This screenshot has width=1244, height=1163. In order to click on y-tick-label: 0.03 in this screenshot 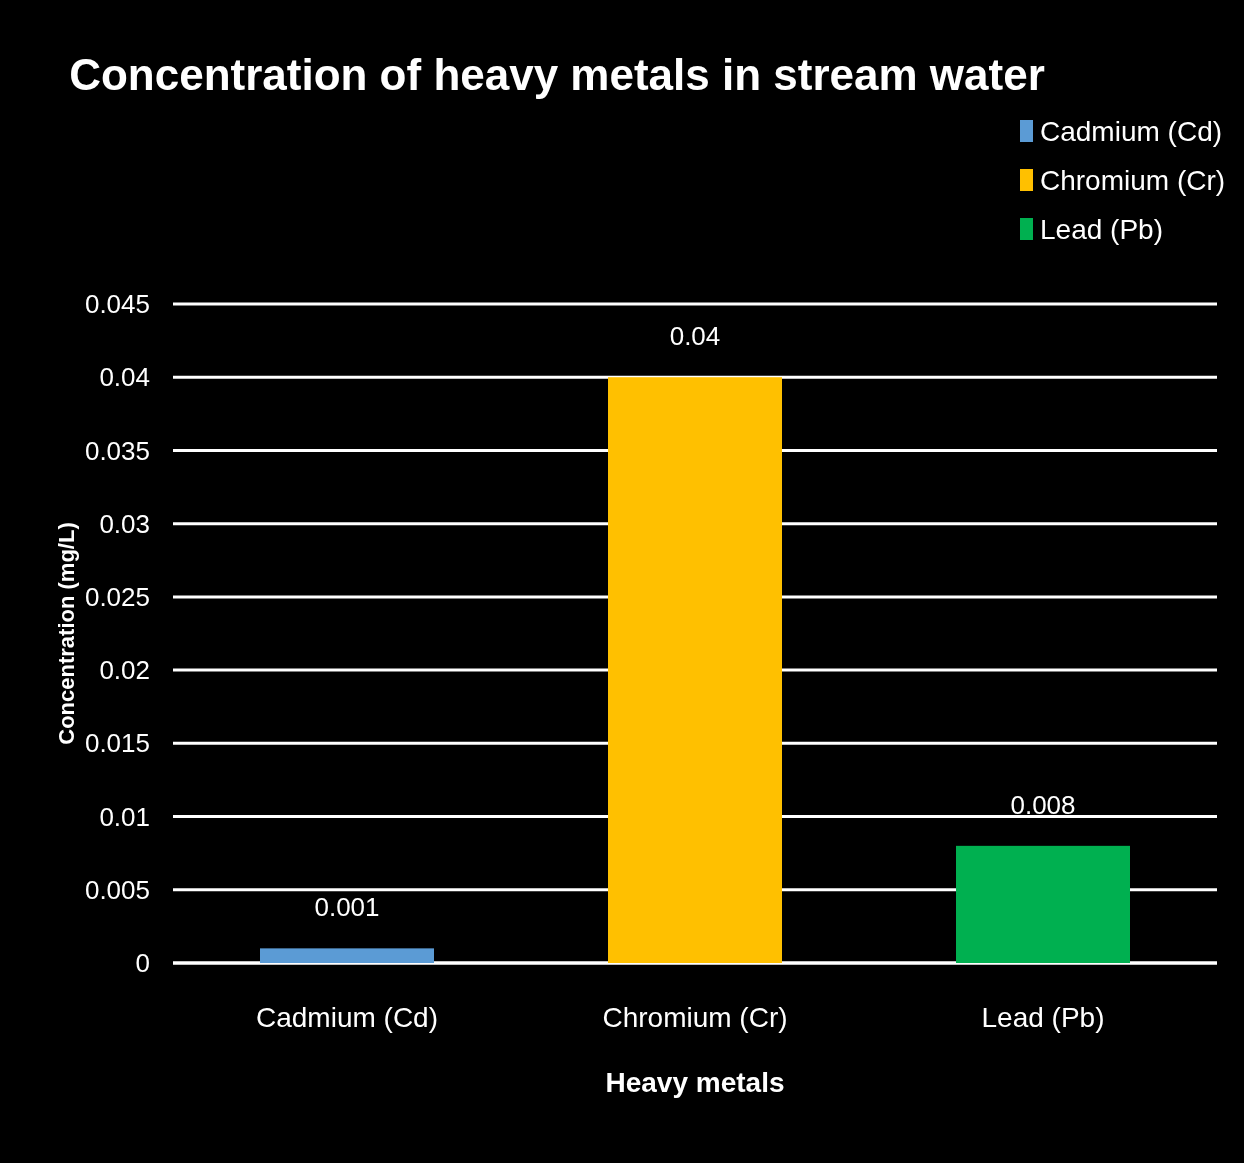, I will do `click(124, 523)`.